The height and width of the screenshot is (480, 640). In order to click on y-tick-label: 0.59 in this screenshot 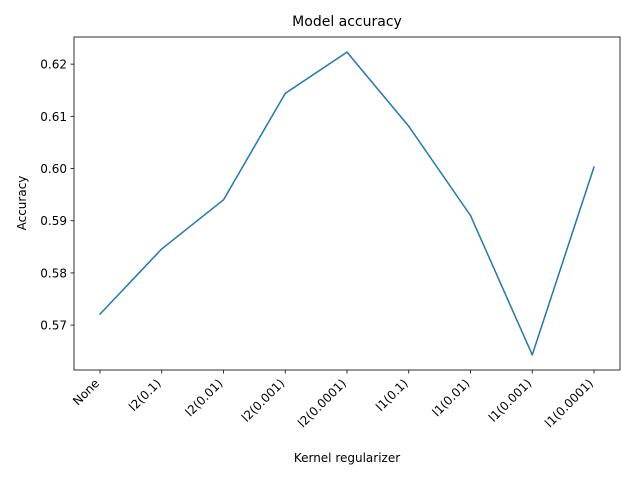, I will do `click(53, 221)`.